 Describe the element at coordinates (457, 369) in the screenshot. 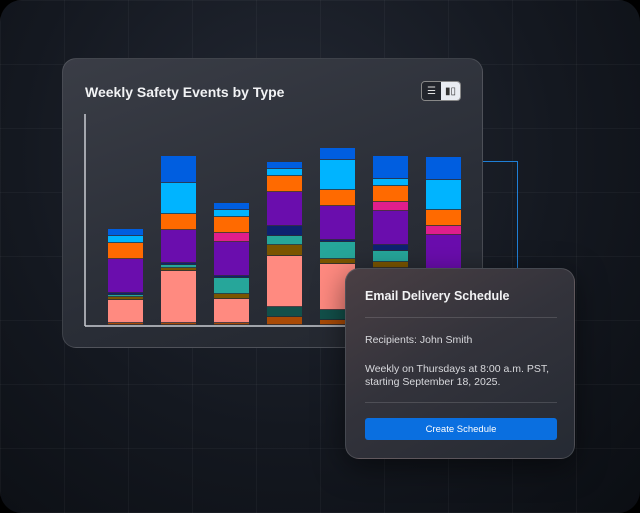

I see `schedule-line-1: Weekly on Thursdays at 8:00 a.m. PST,` at that location.